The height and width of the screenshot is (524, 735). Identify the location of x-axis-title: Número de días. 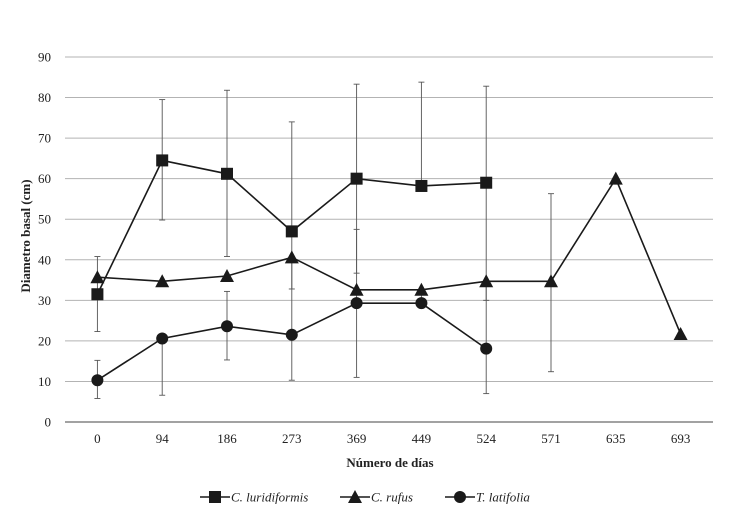
(389, 462).